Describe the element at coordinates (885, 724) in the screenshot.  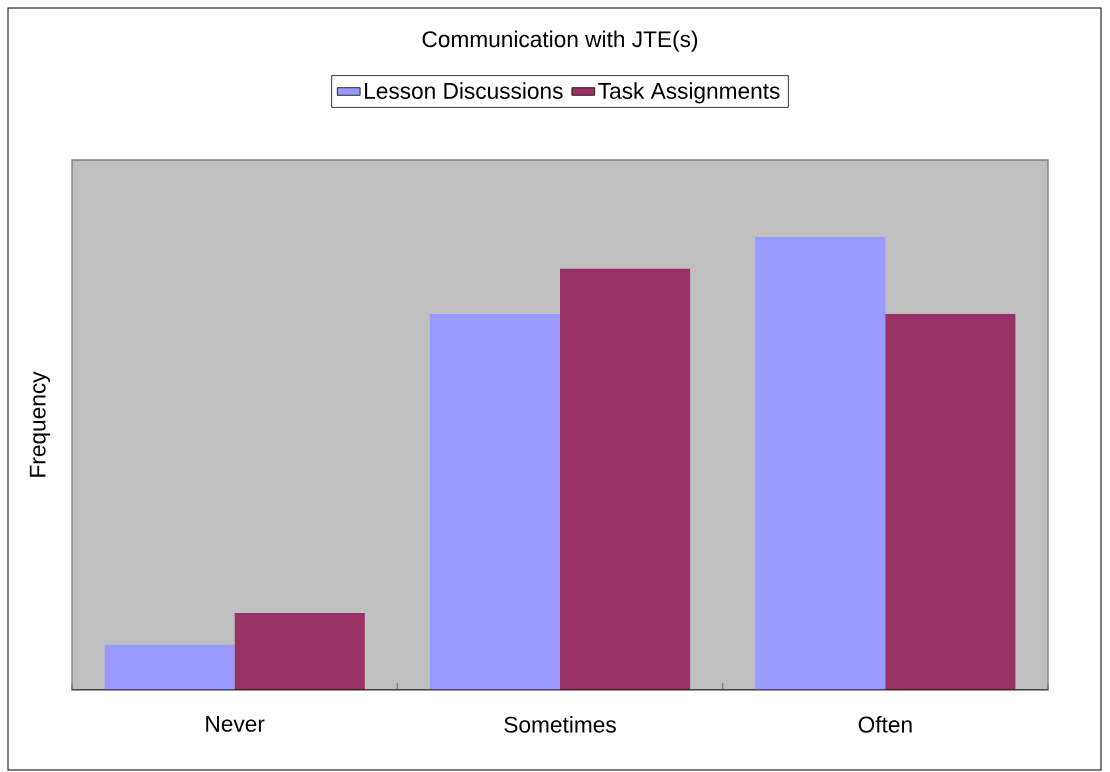
I see `x-tick-label: Often` at that location.